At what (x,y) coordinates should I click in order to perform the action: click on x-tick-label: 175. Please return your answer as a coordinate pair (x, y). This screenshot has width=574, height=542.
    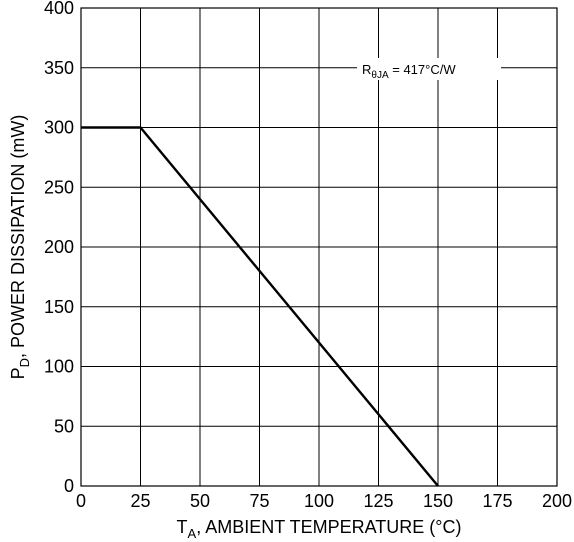
    Looking at the image, I should click on (497, 501).